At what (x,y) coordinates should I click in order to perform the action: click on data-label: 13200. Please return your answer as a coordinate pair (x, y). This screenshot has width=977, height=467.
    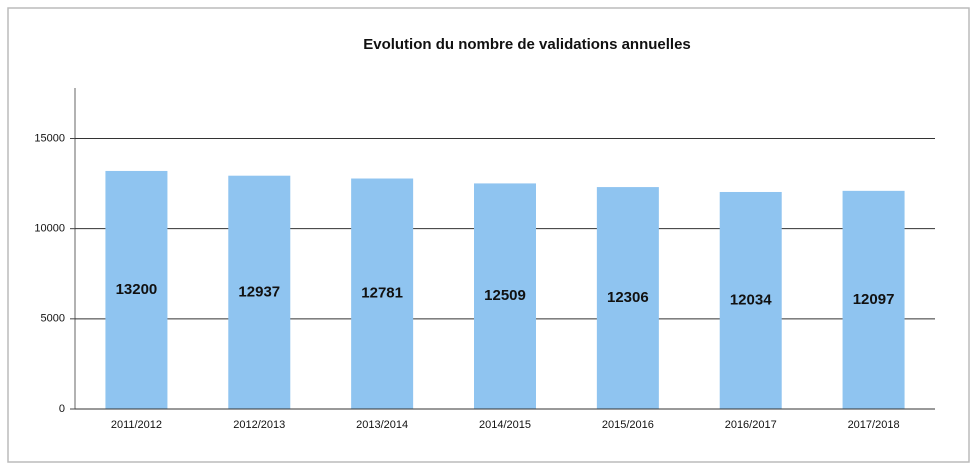
    Looking at the image, I should click on (137, 289).